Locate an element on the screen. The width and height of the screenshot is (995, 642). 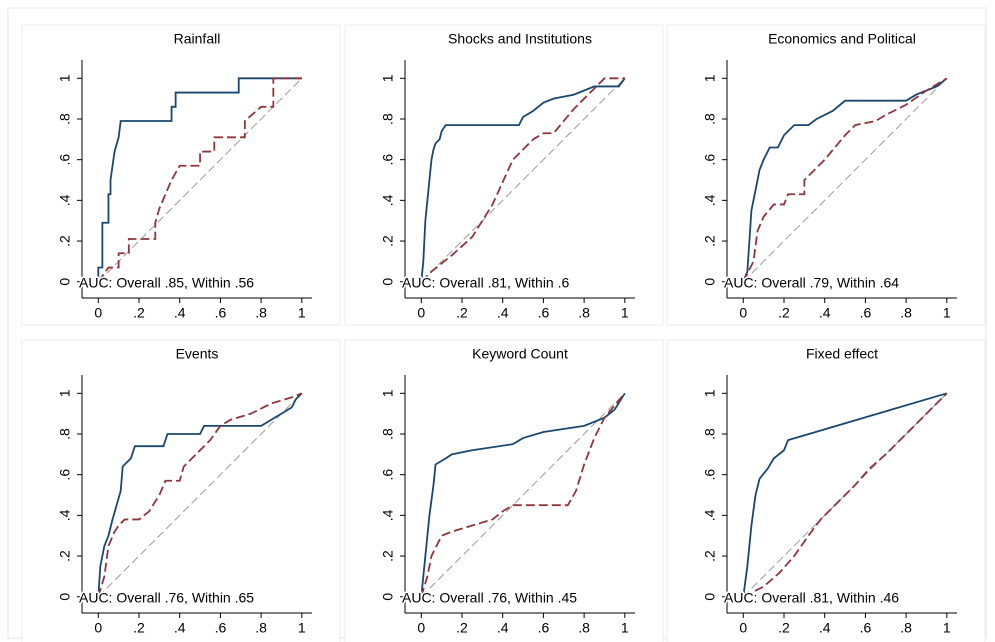
panel-title: Rainfall is located at coordinates (197, 39).